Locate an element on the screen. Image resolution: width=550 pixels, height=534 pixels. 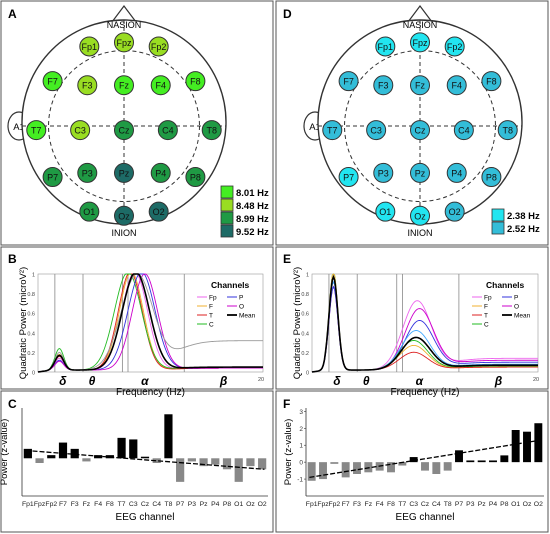
electrode-label: Fpz is located at coordinates (124, 43).